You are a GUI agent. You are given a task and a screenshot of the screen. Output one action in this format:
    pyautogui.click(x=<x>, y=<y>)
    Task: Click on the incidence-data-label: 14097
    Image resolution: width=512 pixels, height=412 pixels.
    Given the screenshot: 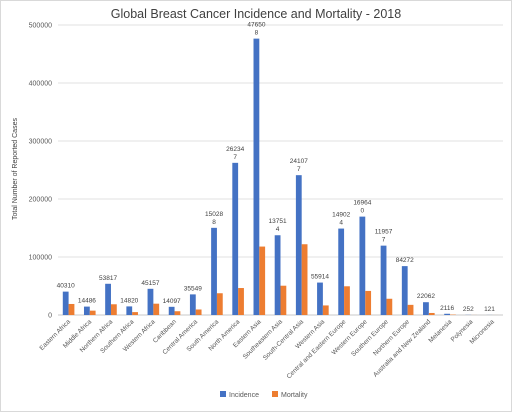 What is the action you would take?
    pyautogui.click(x=172, y=301)
    